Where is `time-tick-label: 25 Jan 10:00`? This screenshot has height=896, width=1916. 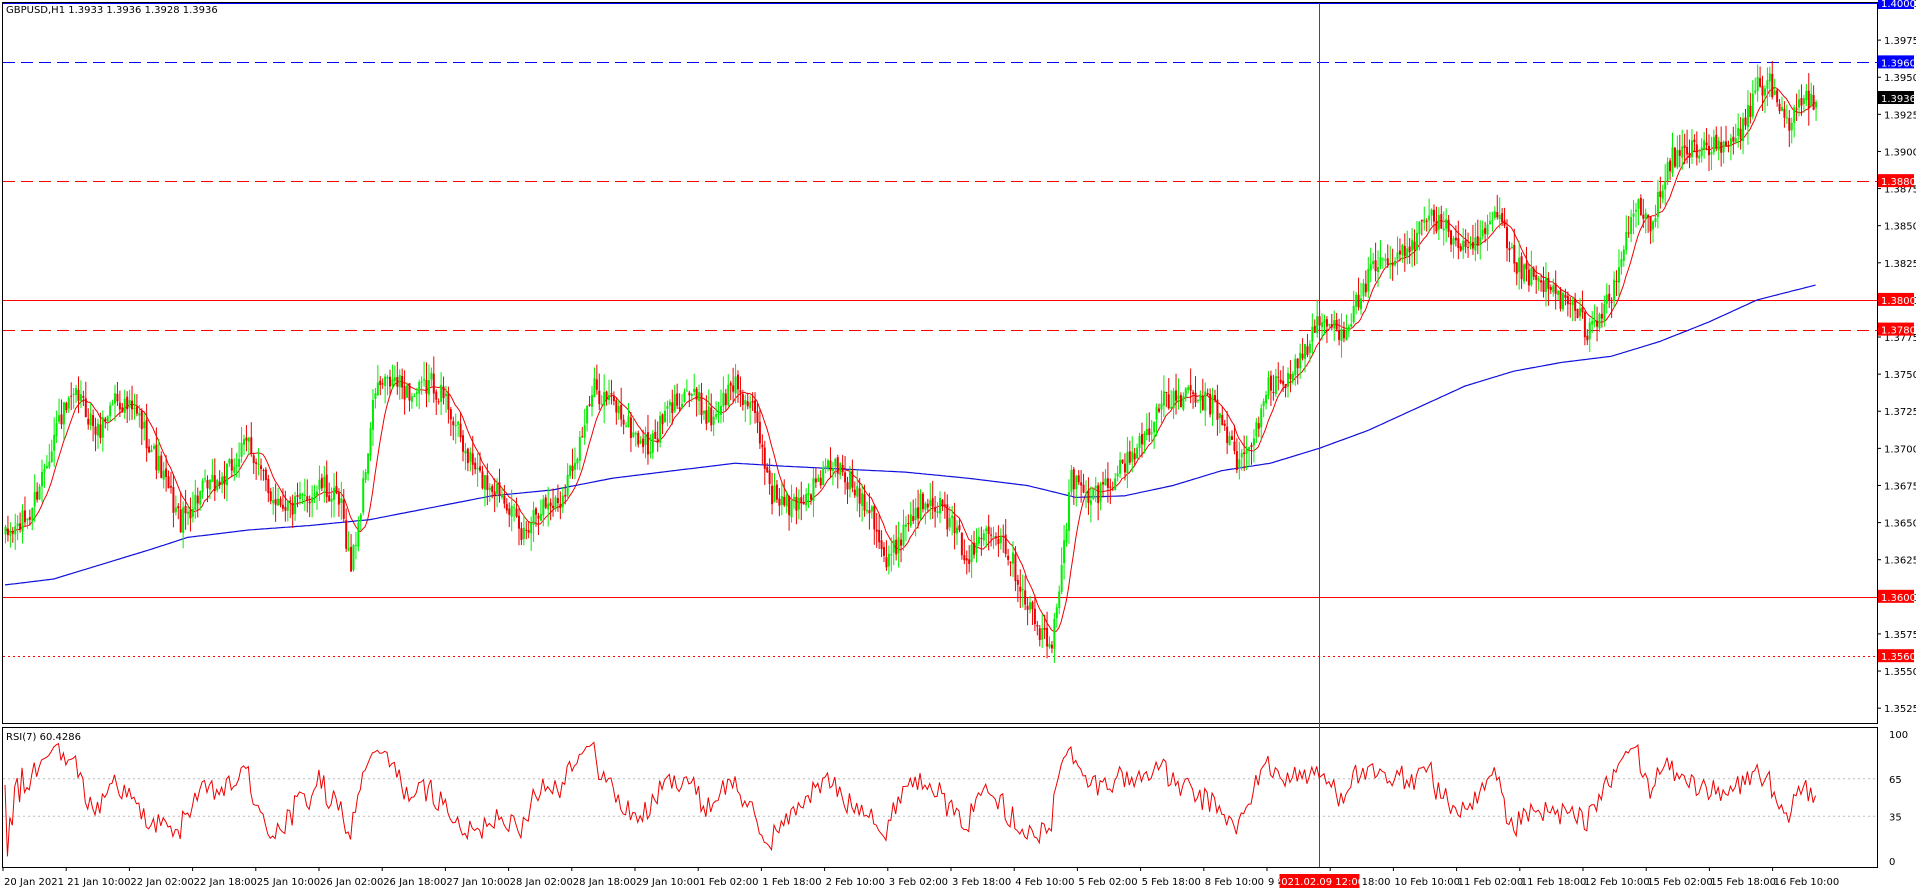
time-tick-label: 25 Jan 10:00 is located at coordinates (288, 882).